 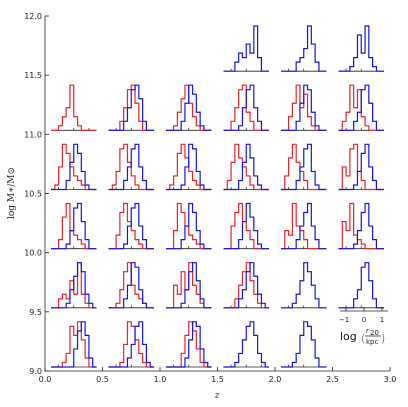 What do you see at coordinates (12, 193) in the screenshot?
I see `y-axis-label: log M∗/M⊙` at bounding box center [12, 193].